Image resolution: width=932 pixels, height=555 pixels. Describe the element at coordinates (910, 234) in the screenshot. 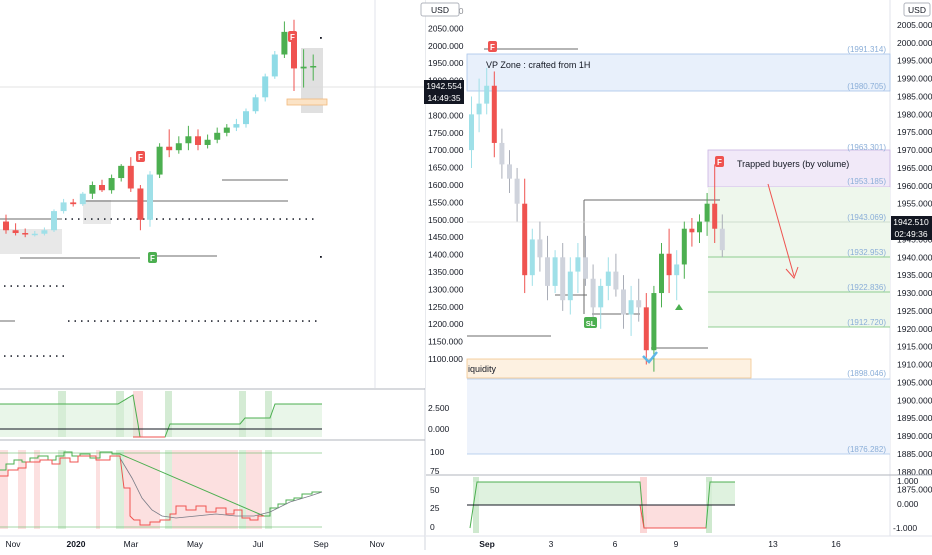

I see `right-countdown-text: 02:49:36` at that location.